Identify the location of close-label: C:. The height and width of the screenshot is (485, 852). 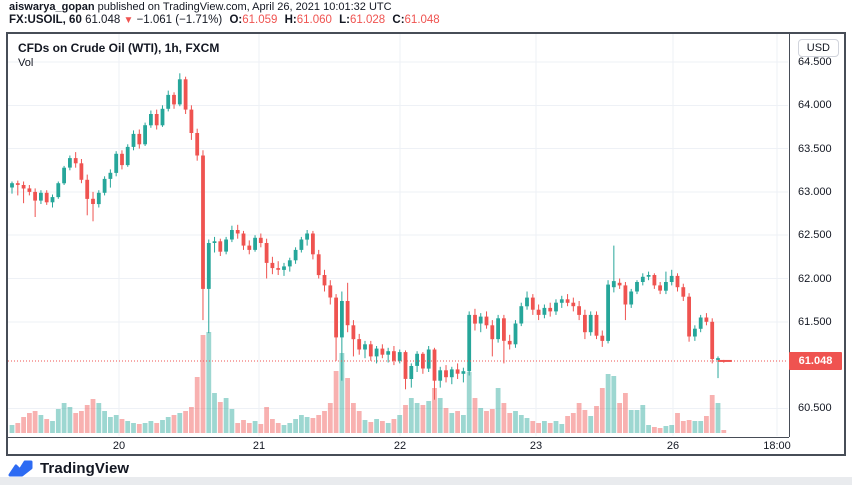
(398, 20).